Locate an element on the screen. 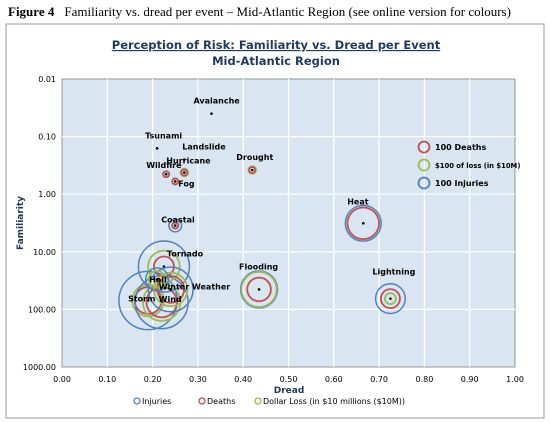 The image size is (550, 422). x-tick-label: 0.40 is located at coordinates (243, 379).